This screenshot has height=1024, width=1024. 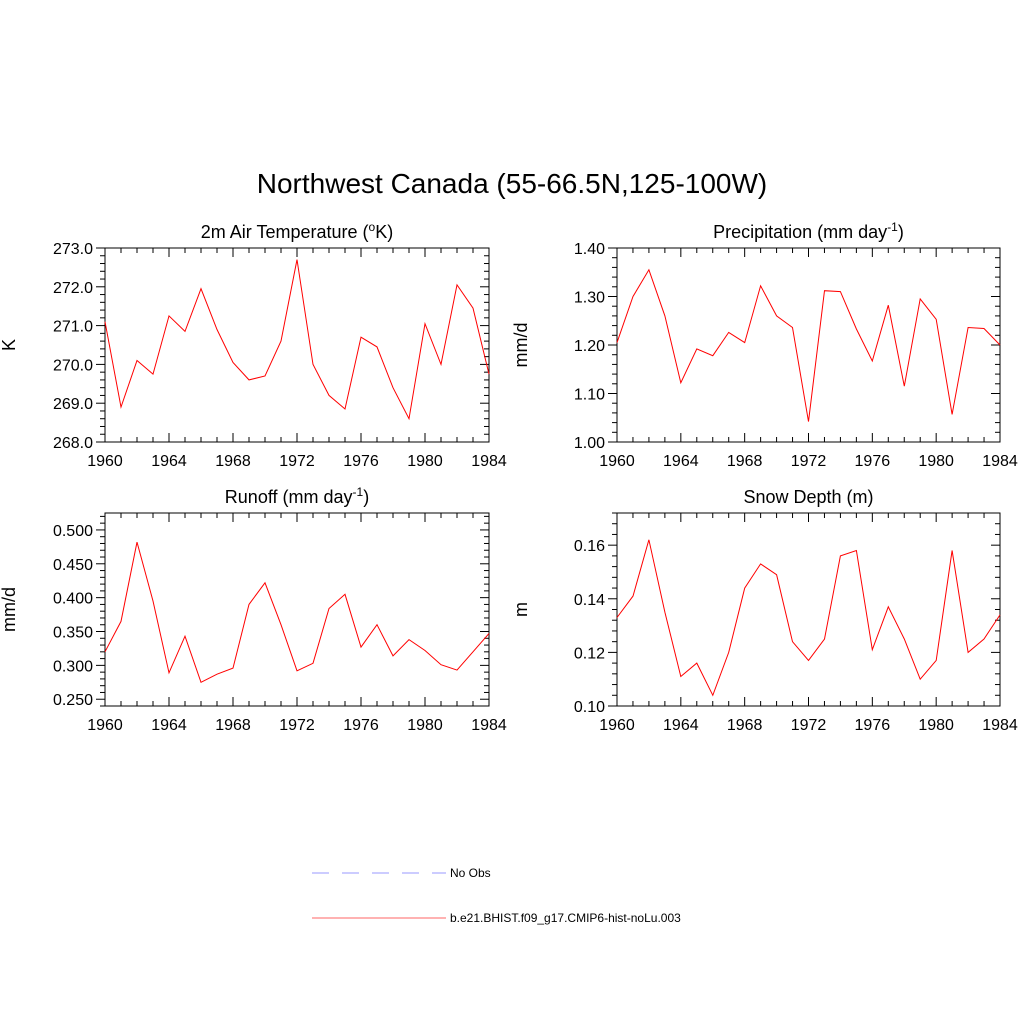 I want to click on snow-depth-title-main: Snow Depth (m), so click(x=808, y=497).